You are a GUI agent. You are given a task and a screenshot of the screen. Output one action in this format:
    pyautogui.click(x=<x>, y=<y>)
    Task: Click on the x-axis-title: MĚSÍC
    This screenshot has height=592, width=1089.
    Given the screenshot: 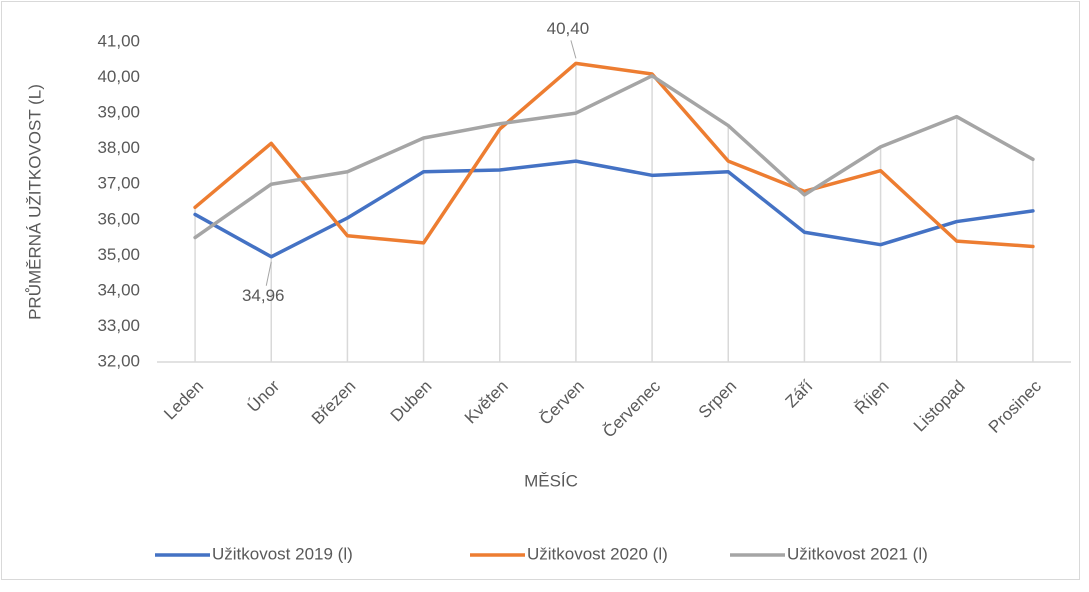 What is the action you would take?
    pyautogui.click(x=551, y=480)
    